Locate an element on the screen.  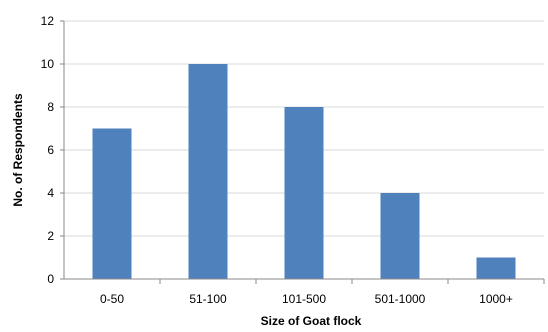
x-axis-title: Size of Goat flock is located at coordinates (311, 321).